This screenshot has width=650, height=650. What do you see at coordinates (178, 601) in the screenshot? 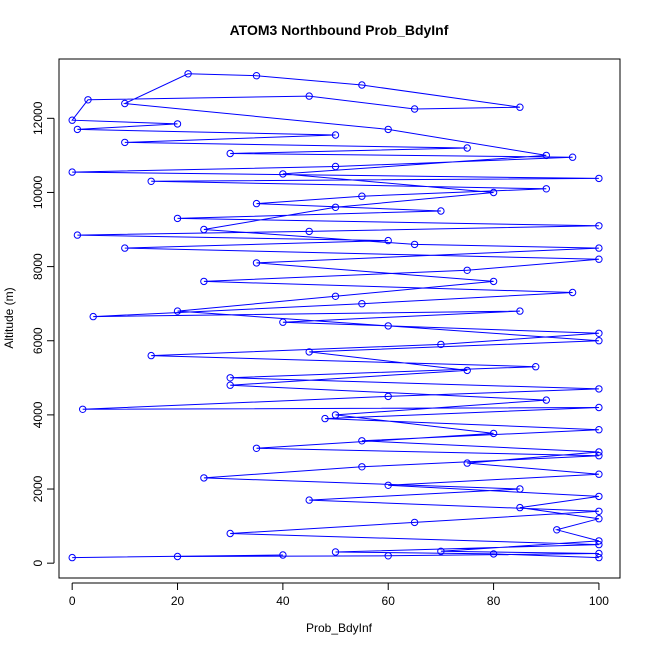
I see `x-tick-label: 20` at bounding box center [178, 601].